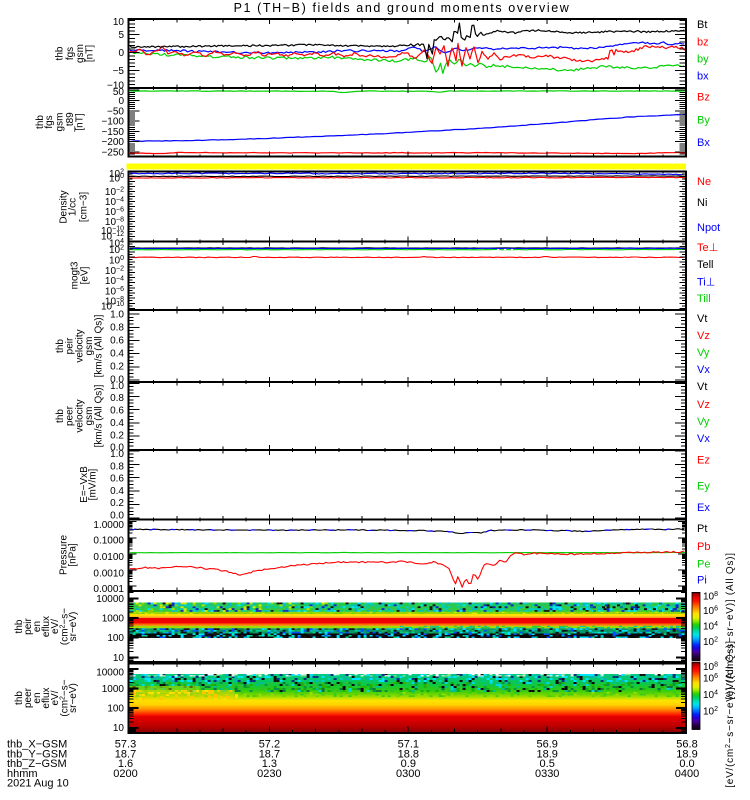 The width and height of the screenshot is (750, 800). I want to click on svg-text: _t89, so click(70, 122).